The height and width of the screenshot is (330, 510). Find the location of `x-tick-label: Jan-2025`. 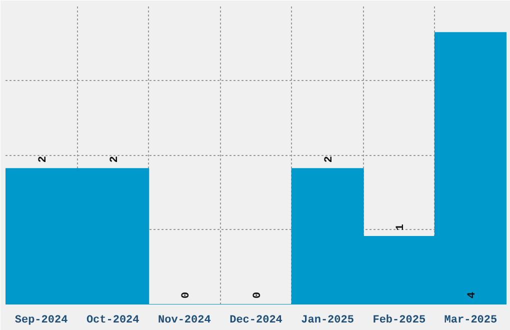

x-tick-label: Jan-2025 is located at coordinates (327, 320).